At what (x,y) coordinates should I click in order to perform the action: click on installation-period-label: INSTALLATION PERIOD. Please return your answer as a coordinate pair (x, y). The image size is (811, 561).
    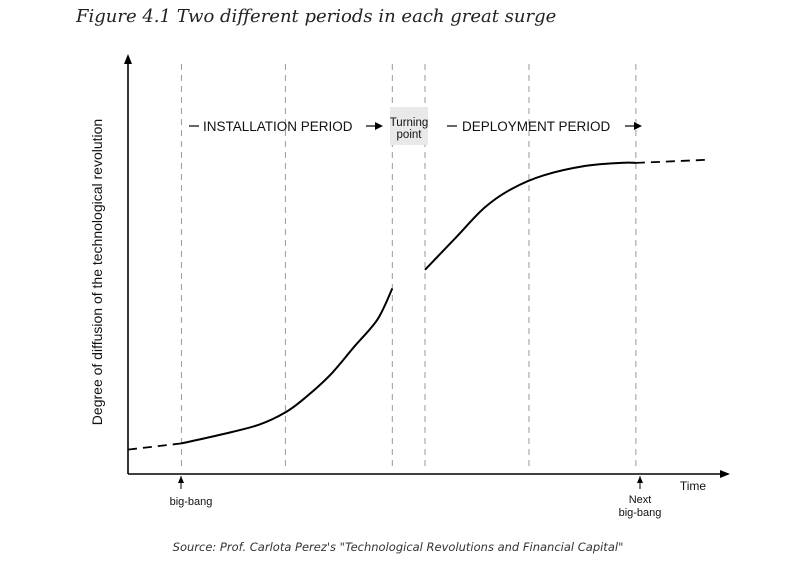
    Looking at the image, I should click on (278, 126).